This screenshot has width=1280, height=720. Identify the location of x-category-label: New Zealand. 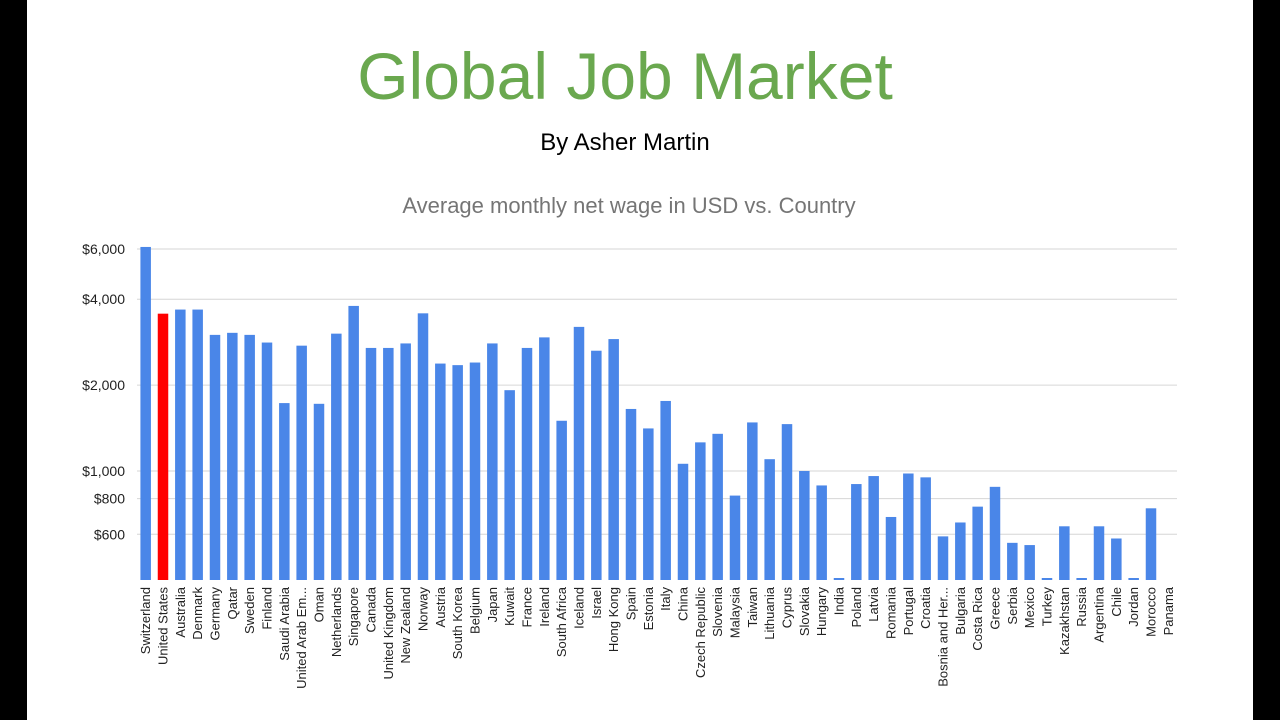
(405, 625).